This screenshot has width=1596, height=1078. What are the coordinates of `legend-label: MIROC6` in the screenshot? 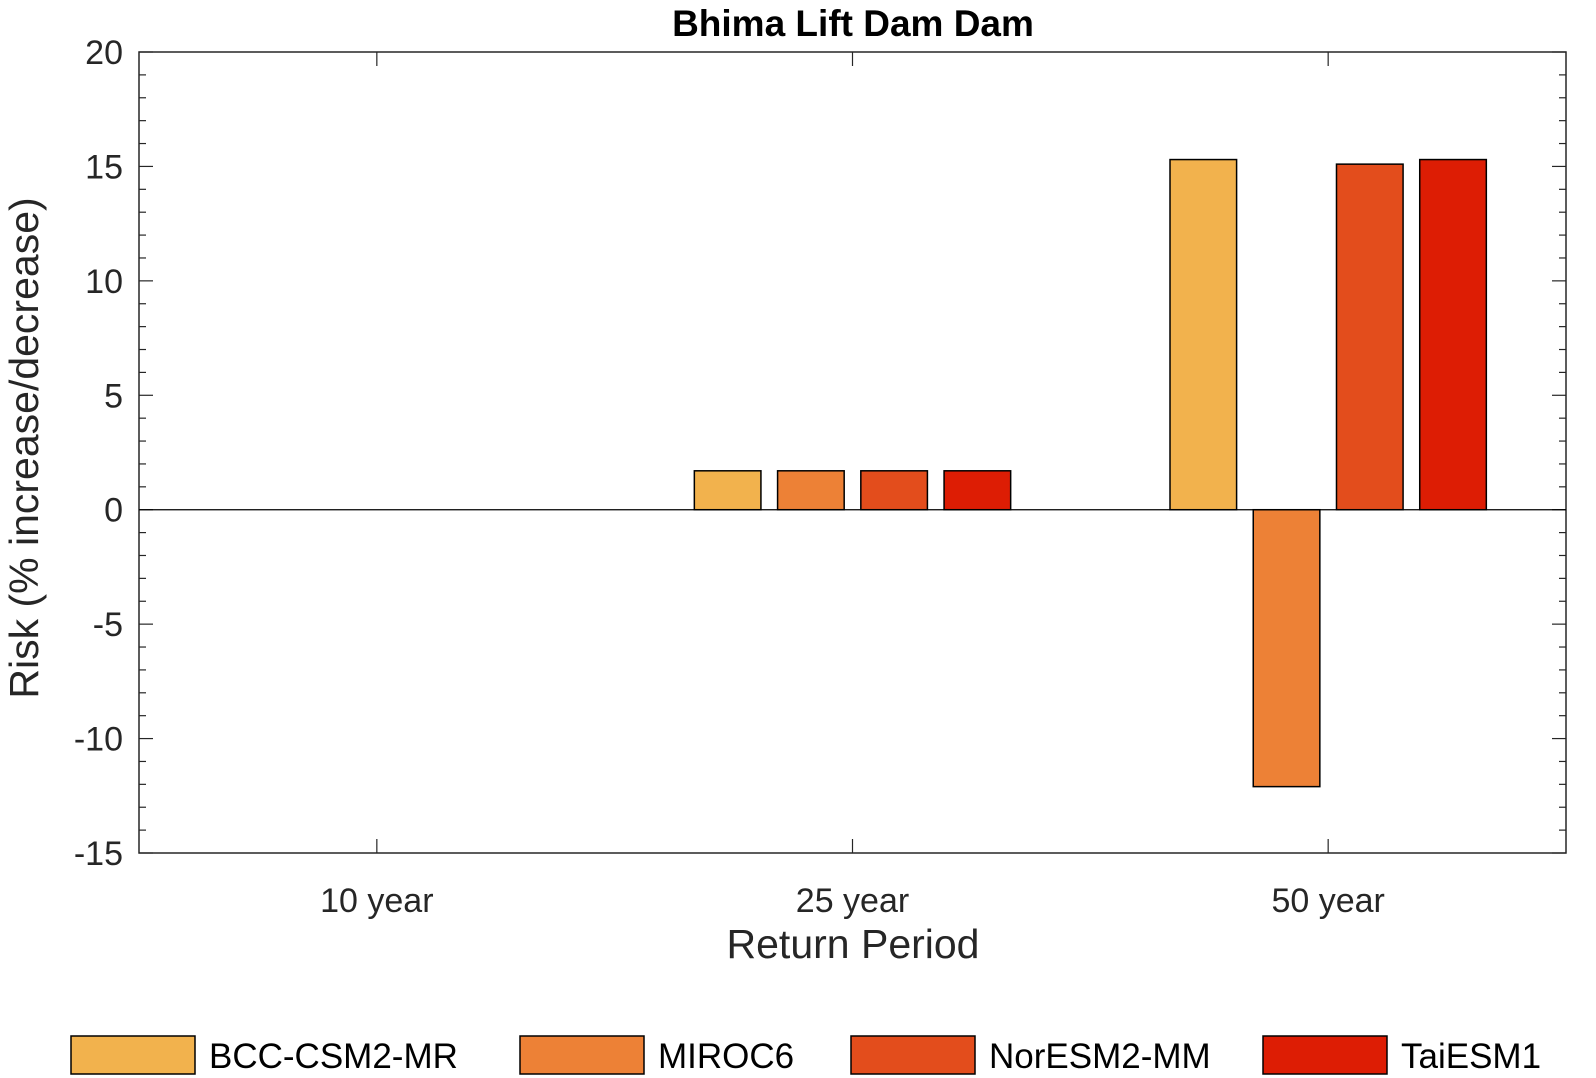 It's located at (726, 1056).